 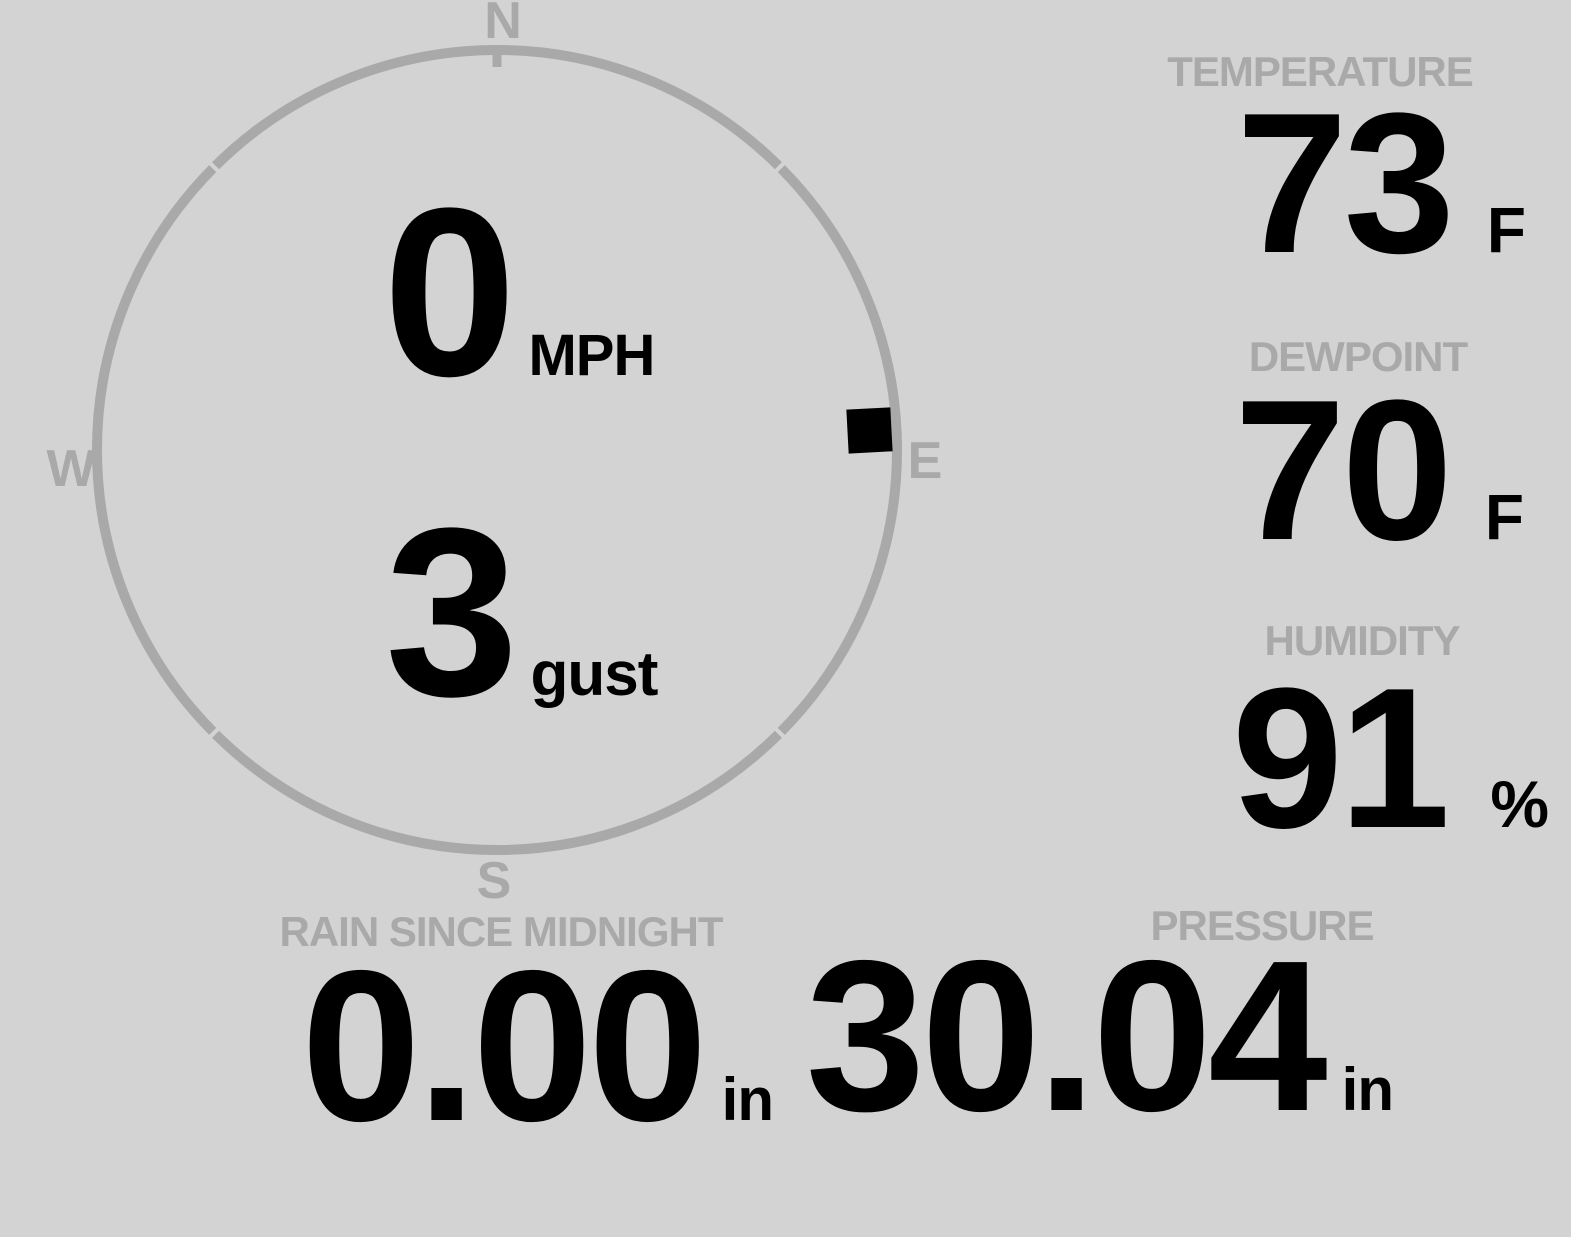 What do you see at coordinates (1506, 230) in the screenshot?
I see `temperature-unit: F` at bounding box center [1506, 230].